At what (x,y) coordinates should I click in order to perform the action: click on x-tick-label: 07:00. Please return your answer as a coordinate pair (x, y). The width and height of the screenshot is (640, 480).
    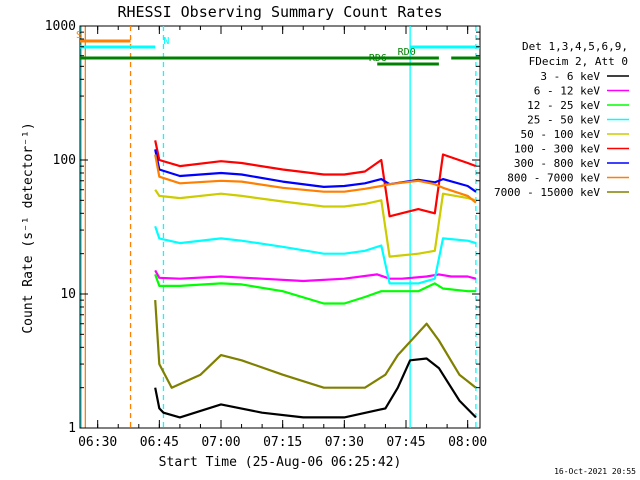
    Looking at the image, I should click on (220, 442).